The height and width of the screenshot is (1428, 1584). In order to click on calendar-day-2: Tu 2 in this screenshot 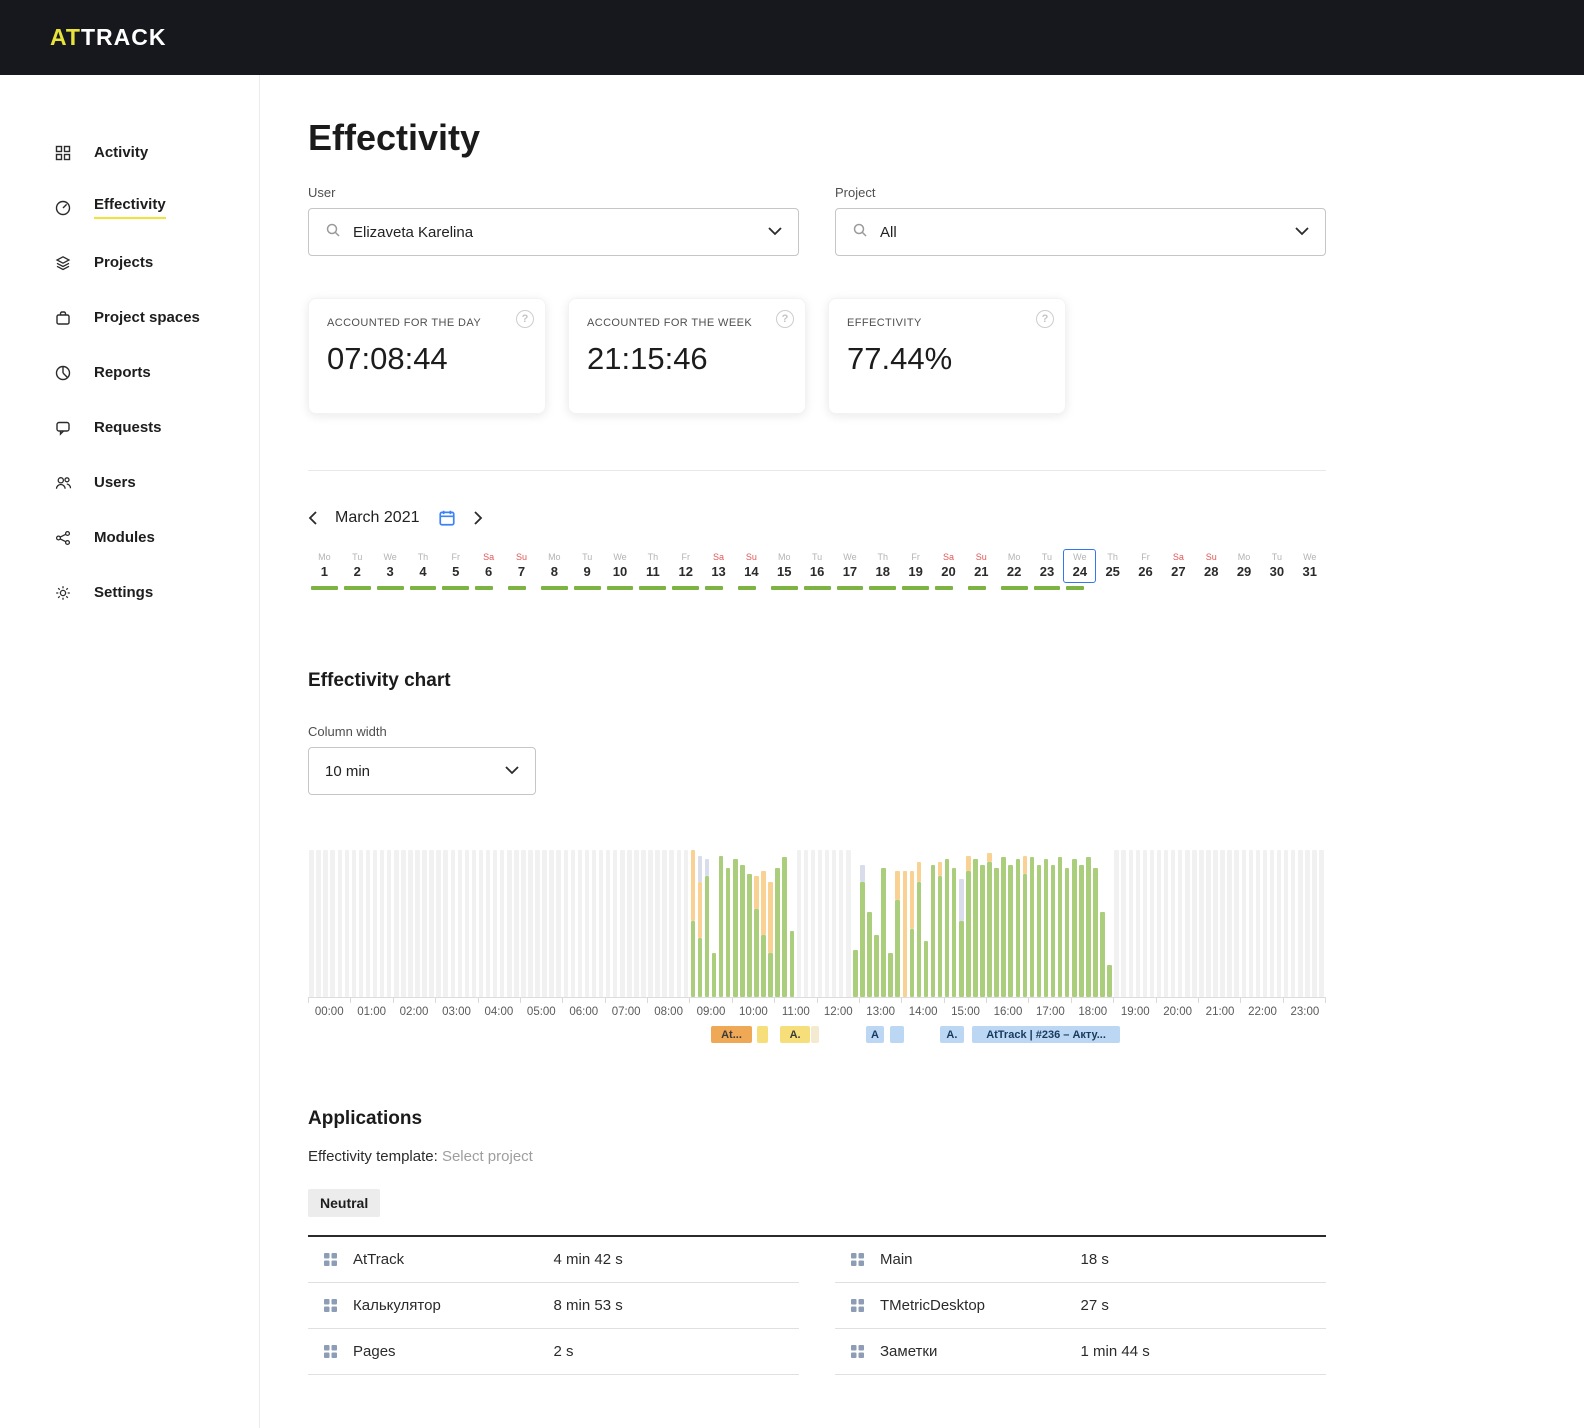, I will do `click(357, 569)`.